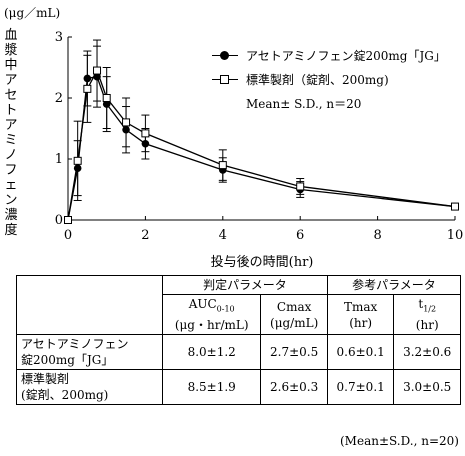  What do you see at coordinates (399, 441) in the screenshot?
I see `table-footnote: (Mean±S.D., n=20)` at bounding box center [399, 441].